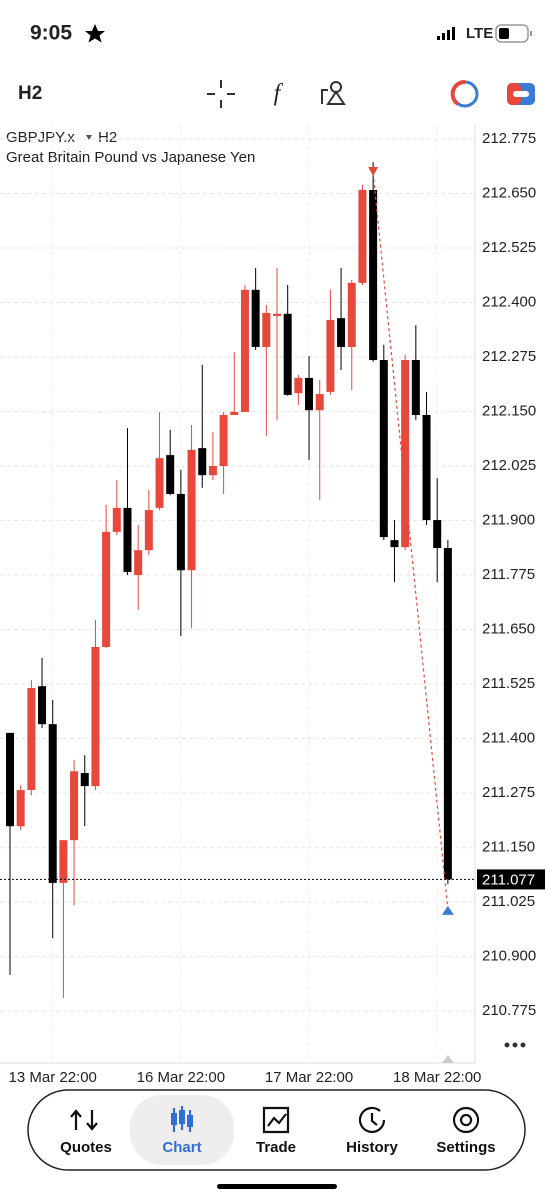 This screenshot has width=554, height=1199. I want to click on nav-item: History, so click(372, 1131).